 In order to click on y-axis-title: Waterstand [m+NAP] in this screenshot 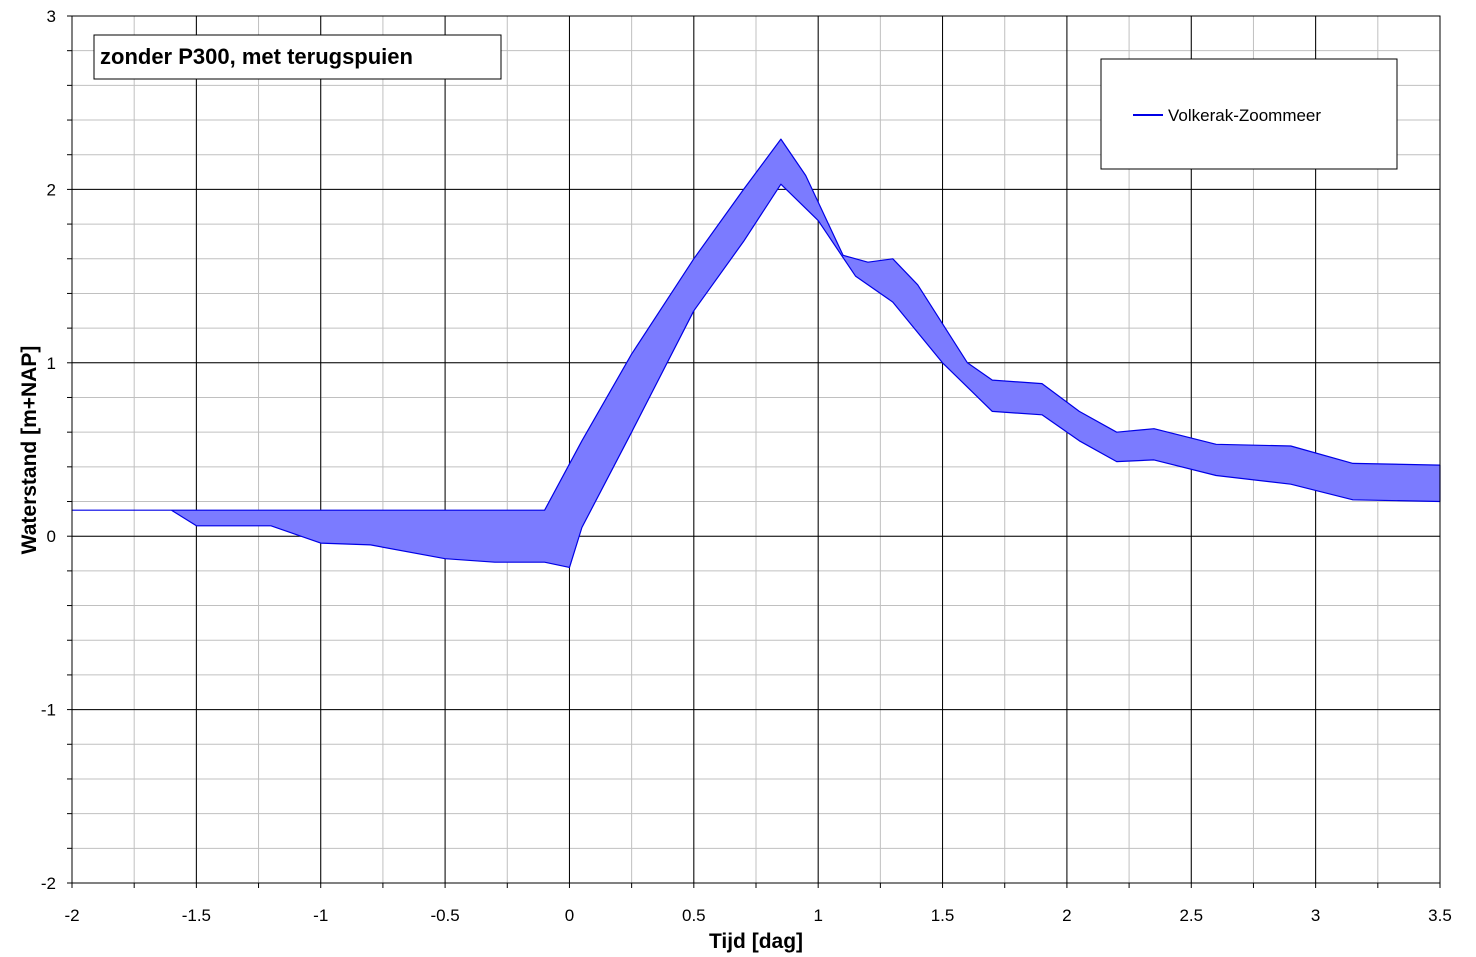, I will do `click(29, 450)`.